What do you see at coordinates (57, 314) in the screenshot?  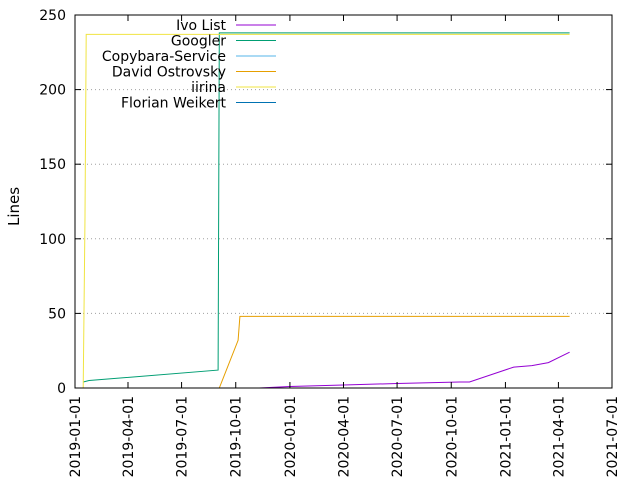 I see `y-tick-label: 50` at bounding box center [57, 314].